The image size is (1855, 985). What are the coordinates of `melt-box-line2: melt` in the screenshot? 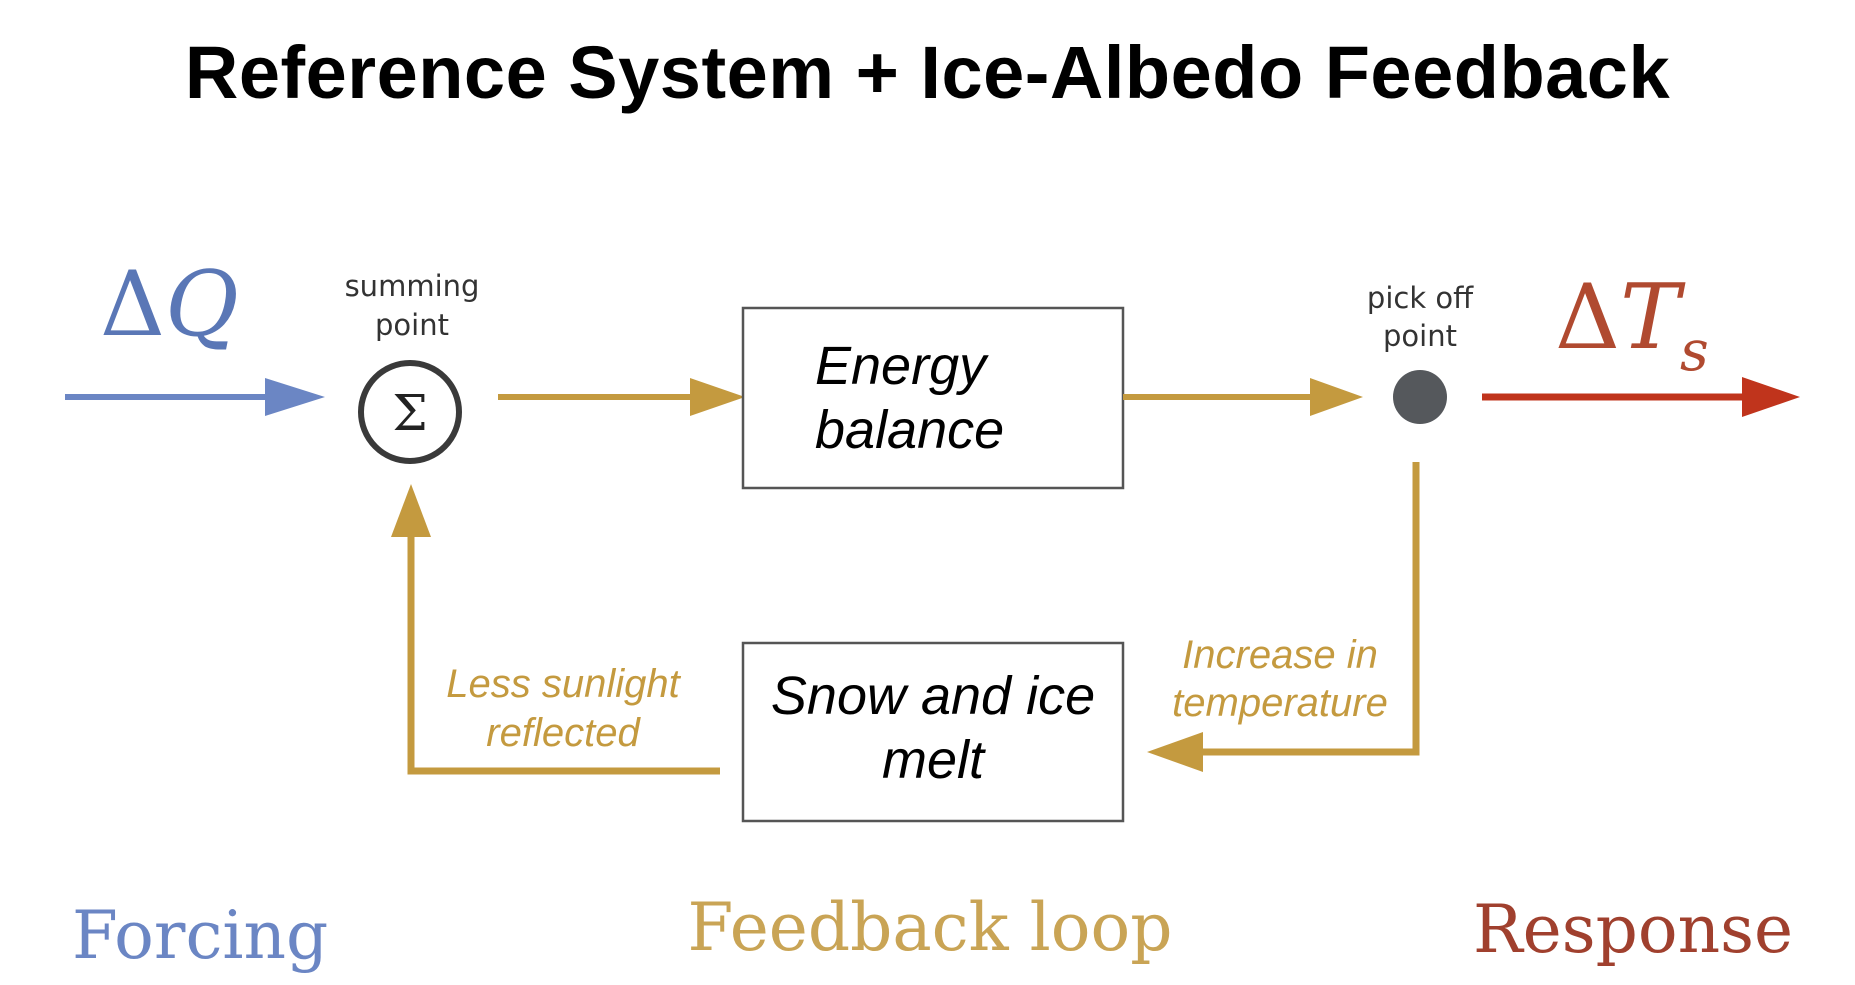 It's located at (934, 760).